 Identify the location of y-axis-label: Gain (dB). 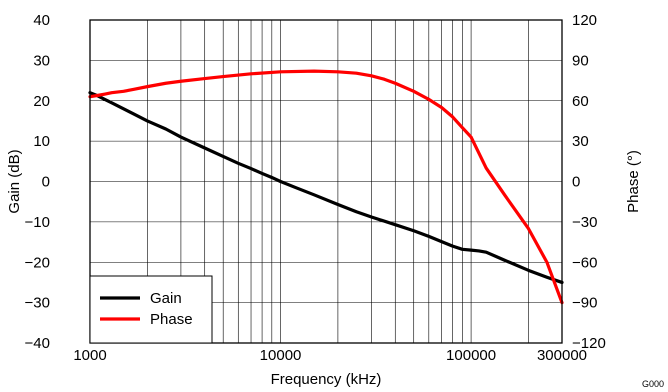
(14, 181).